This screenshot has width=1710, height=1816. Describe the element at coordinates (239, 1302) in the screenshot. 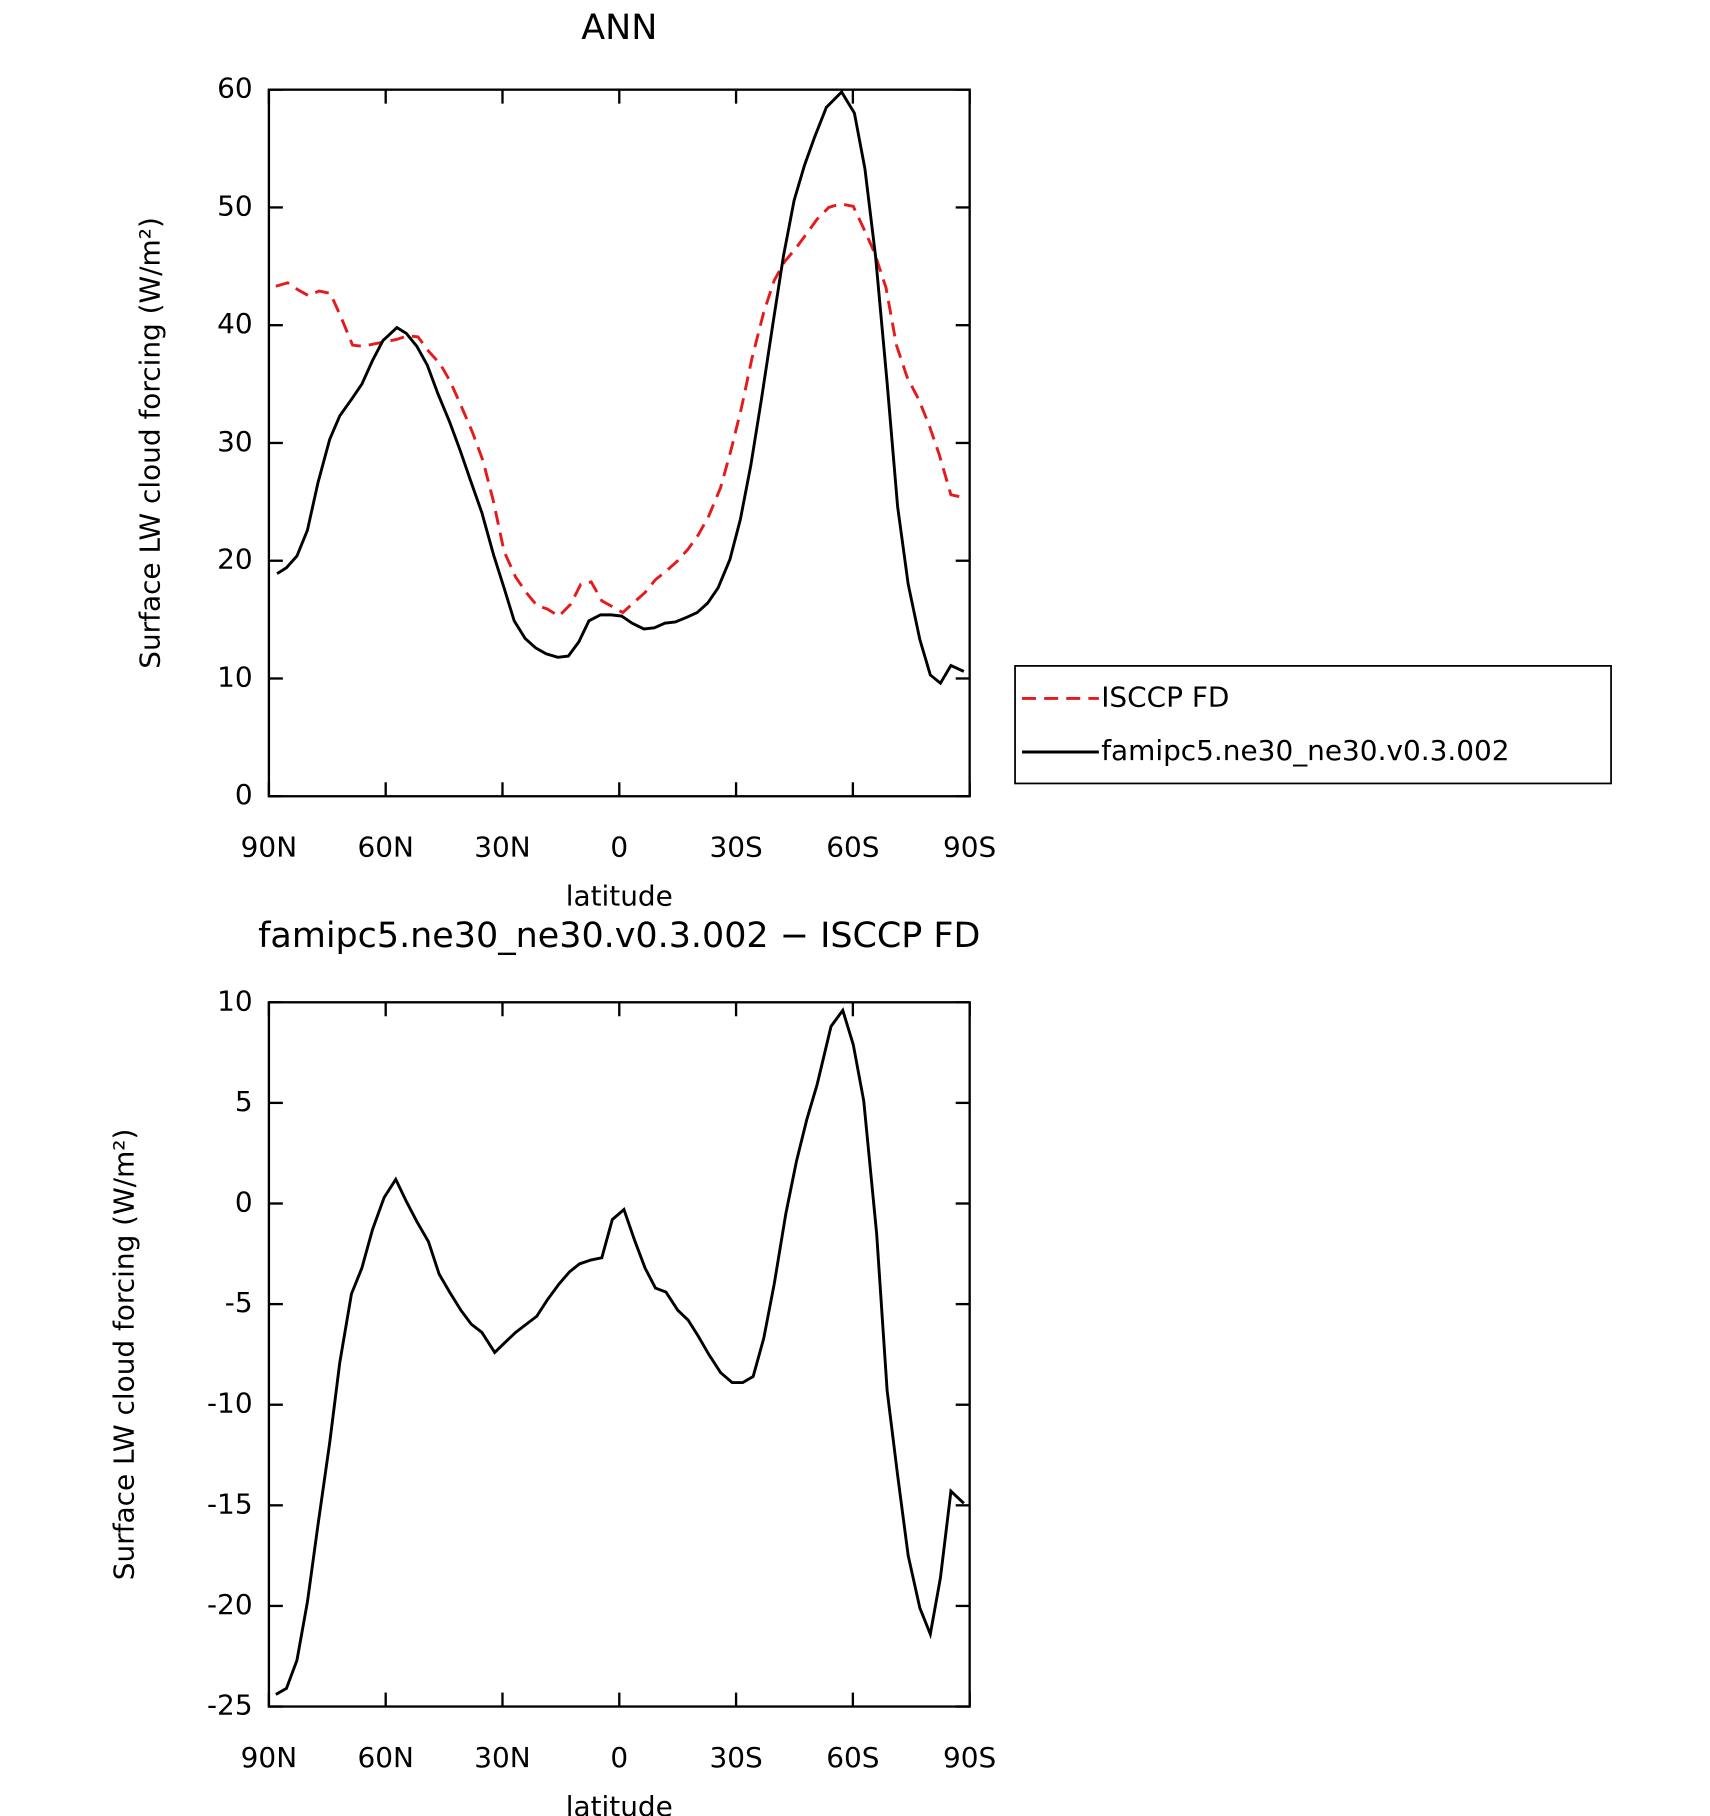

I see `y-tick-label: -5` at that location.